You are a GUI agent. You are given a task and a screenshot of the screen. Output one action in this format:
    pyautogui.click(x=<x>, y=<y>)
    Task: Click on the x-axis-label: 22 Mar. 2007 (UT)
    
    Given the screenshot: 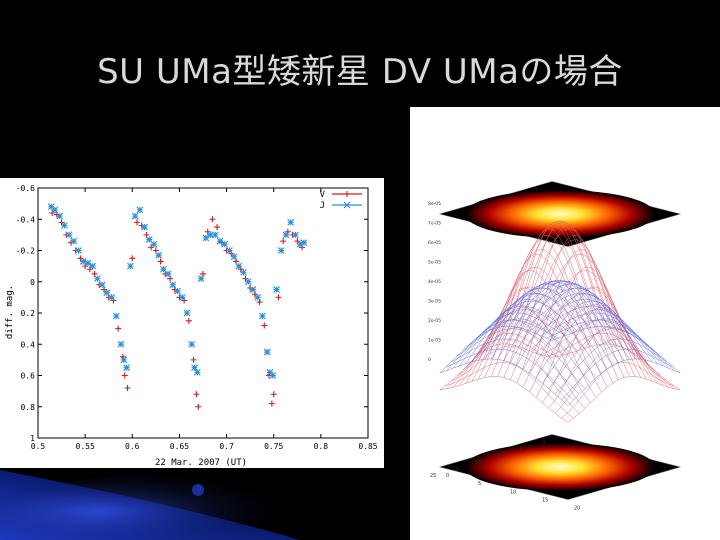 What is the action you would take?
    pyautogui.click(x=201, y=463)
    